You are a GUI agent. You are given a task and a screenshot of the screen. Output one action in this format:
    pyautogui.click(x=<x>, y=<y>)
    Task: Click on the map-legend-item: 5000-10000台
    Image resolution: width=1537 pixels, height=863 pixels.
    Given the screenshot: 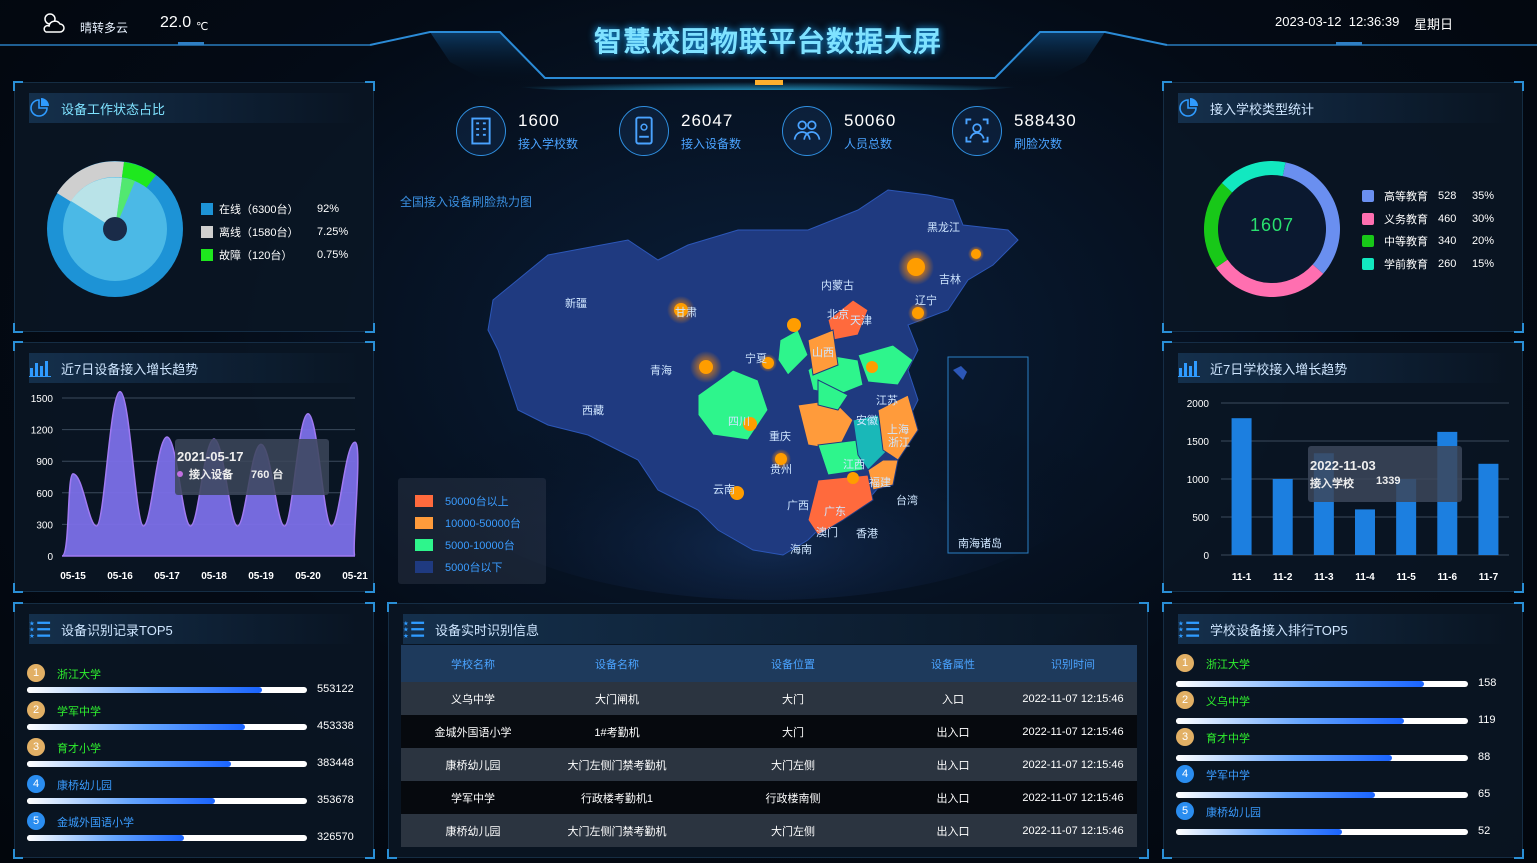 What is the action you would take?
    pyautogui.click(x=480, y=545)
    